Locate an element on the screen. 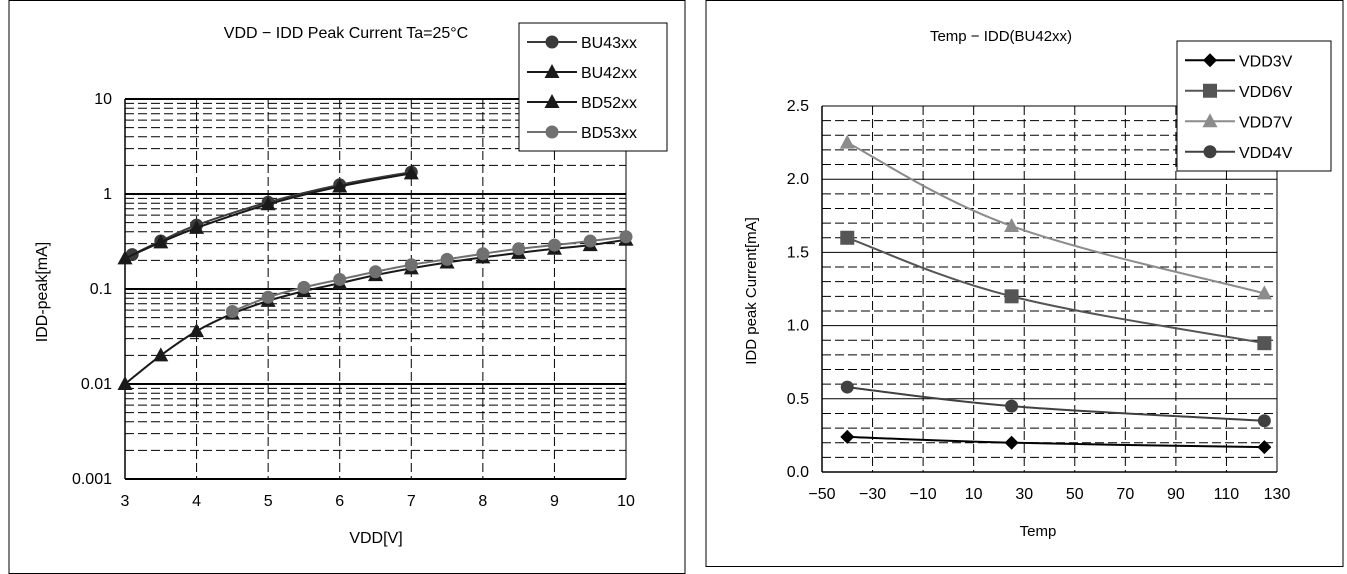  y-tick-label: 0.5 is located at coordinates (798, 399).